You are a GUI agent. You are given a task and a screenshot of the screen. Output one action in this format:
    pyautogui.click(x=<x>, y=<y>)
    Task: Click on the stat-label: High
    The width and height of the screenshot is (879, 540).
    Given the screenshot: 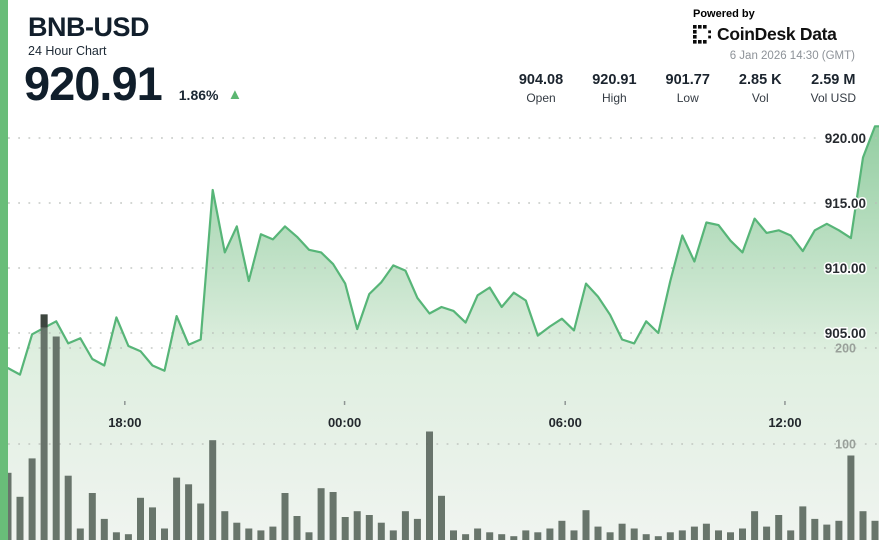 What is the action you would take?
    pyautogui.click(x=614, y=98)
    